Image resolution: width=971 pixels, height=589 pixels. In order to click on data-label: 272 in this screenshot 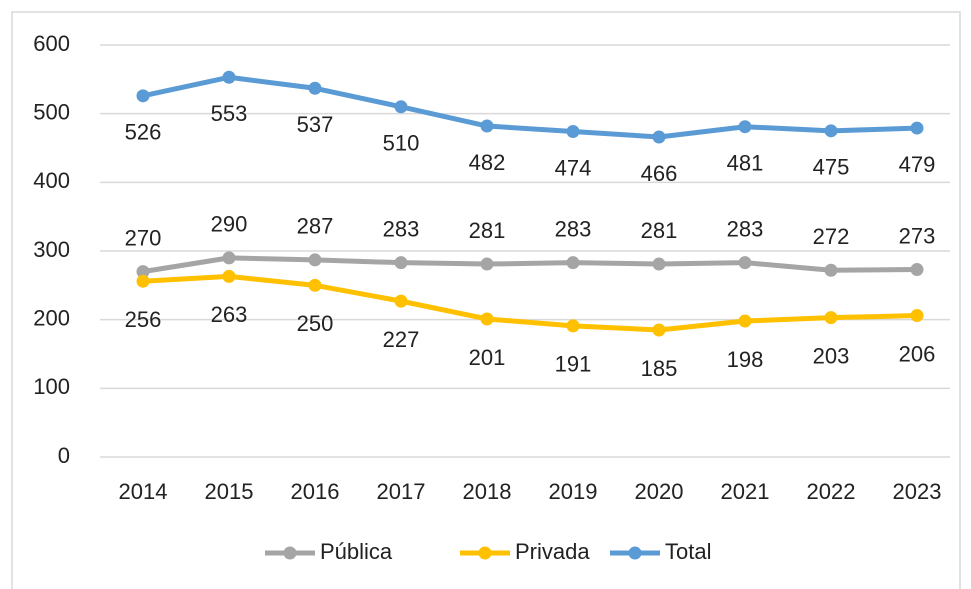, I will do `click(831, 236)`.